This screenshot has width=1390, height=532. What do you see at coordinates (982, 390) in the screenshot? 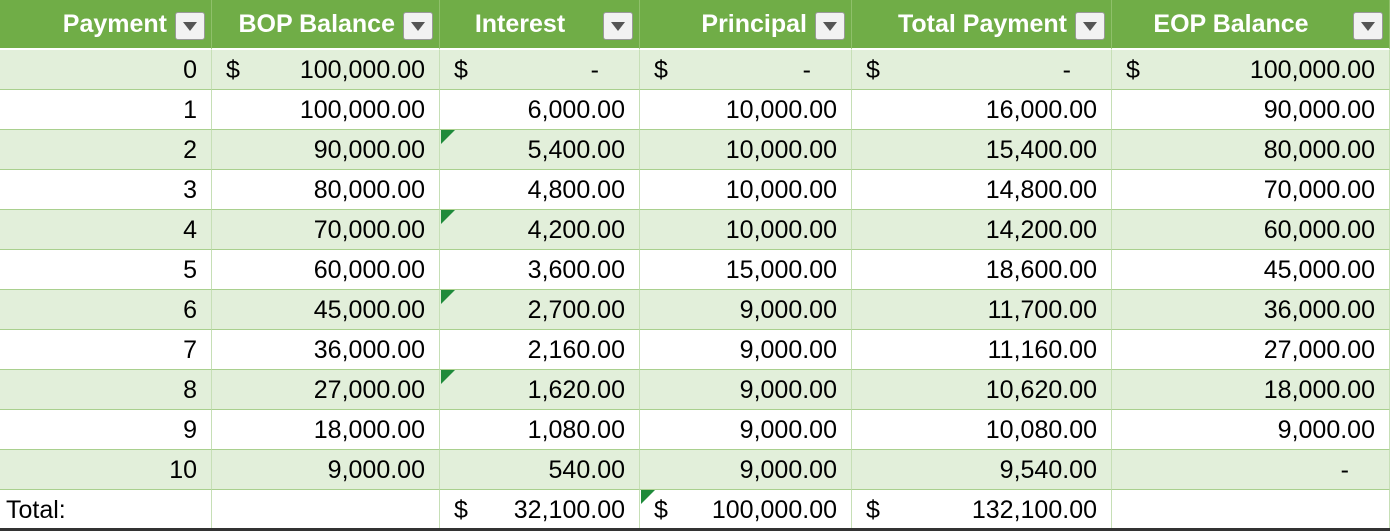
I see `data-cell: 10,620.00` at bounding box center [982, 390].